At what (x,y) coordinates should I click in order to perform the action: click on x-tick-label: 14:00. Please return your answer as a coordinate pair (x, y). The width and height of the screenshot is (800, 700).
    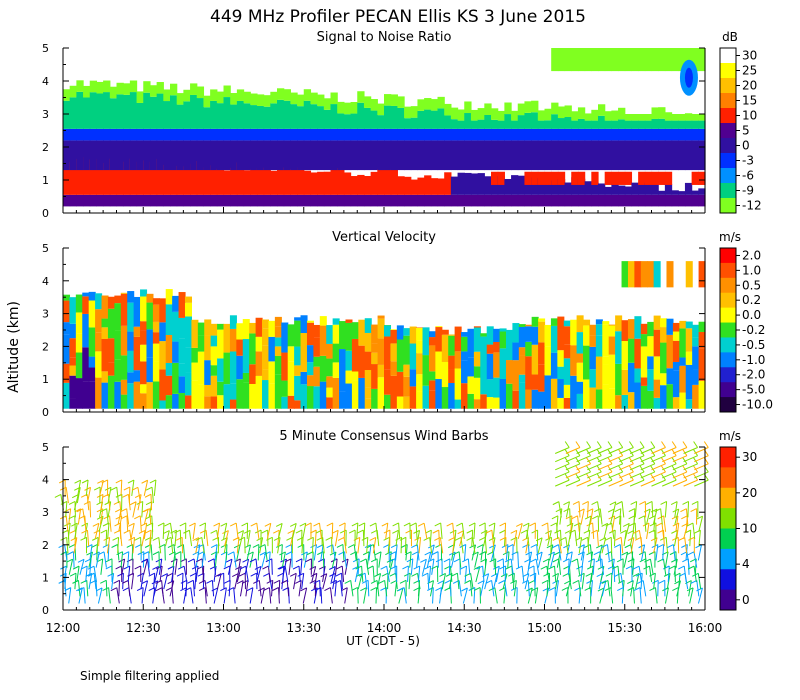
    Looking at the image, I should click on (384, 628).